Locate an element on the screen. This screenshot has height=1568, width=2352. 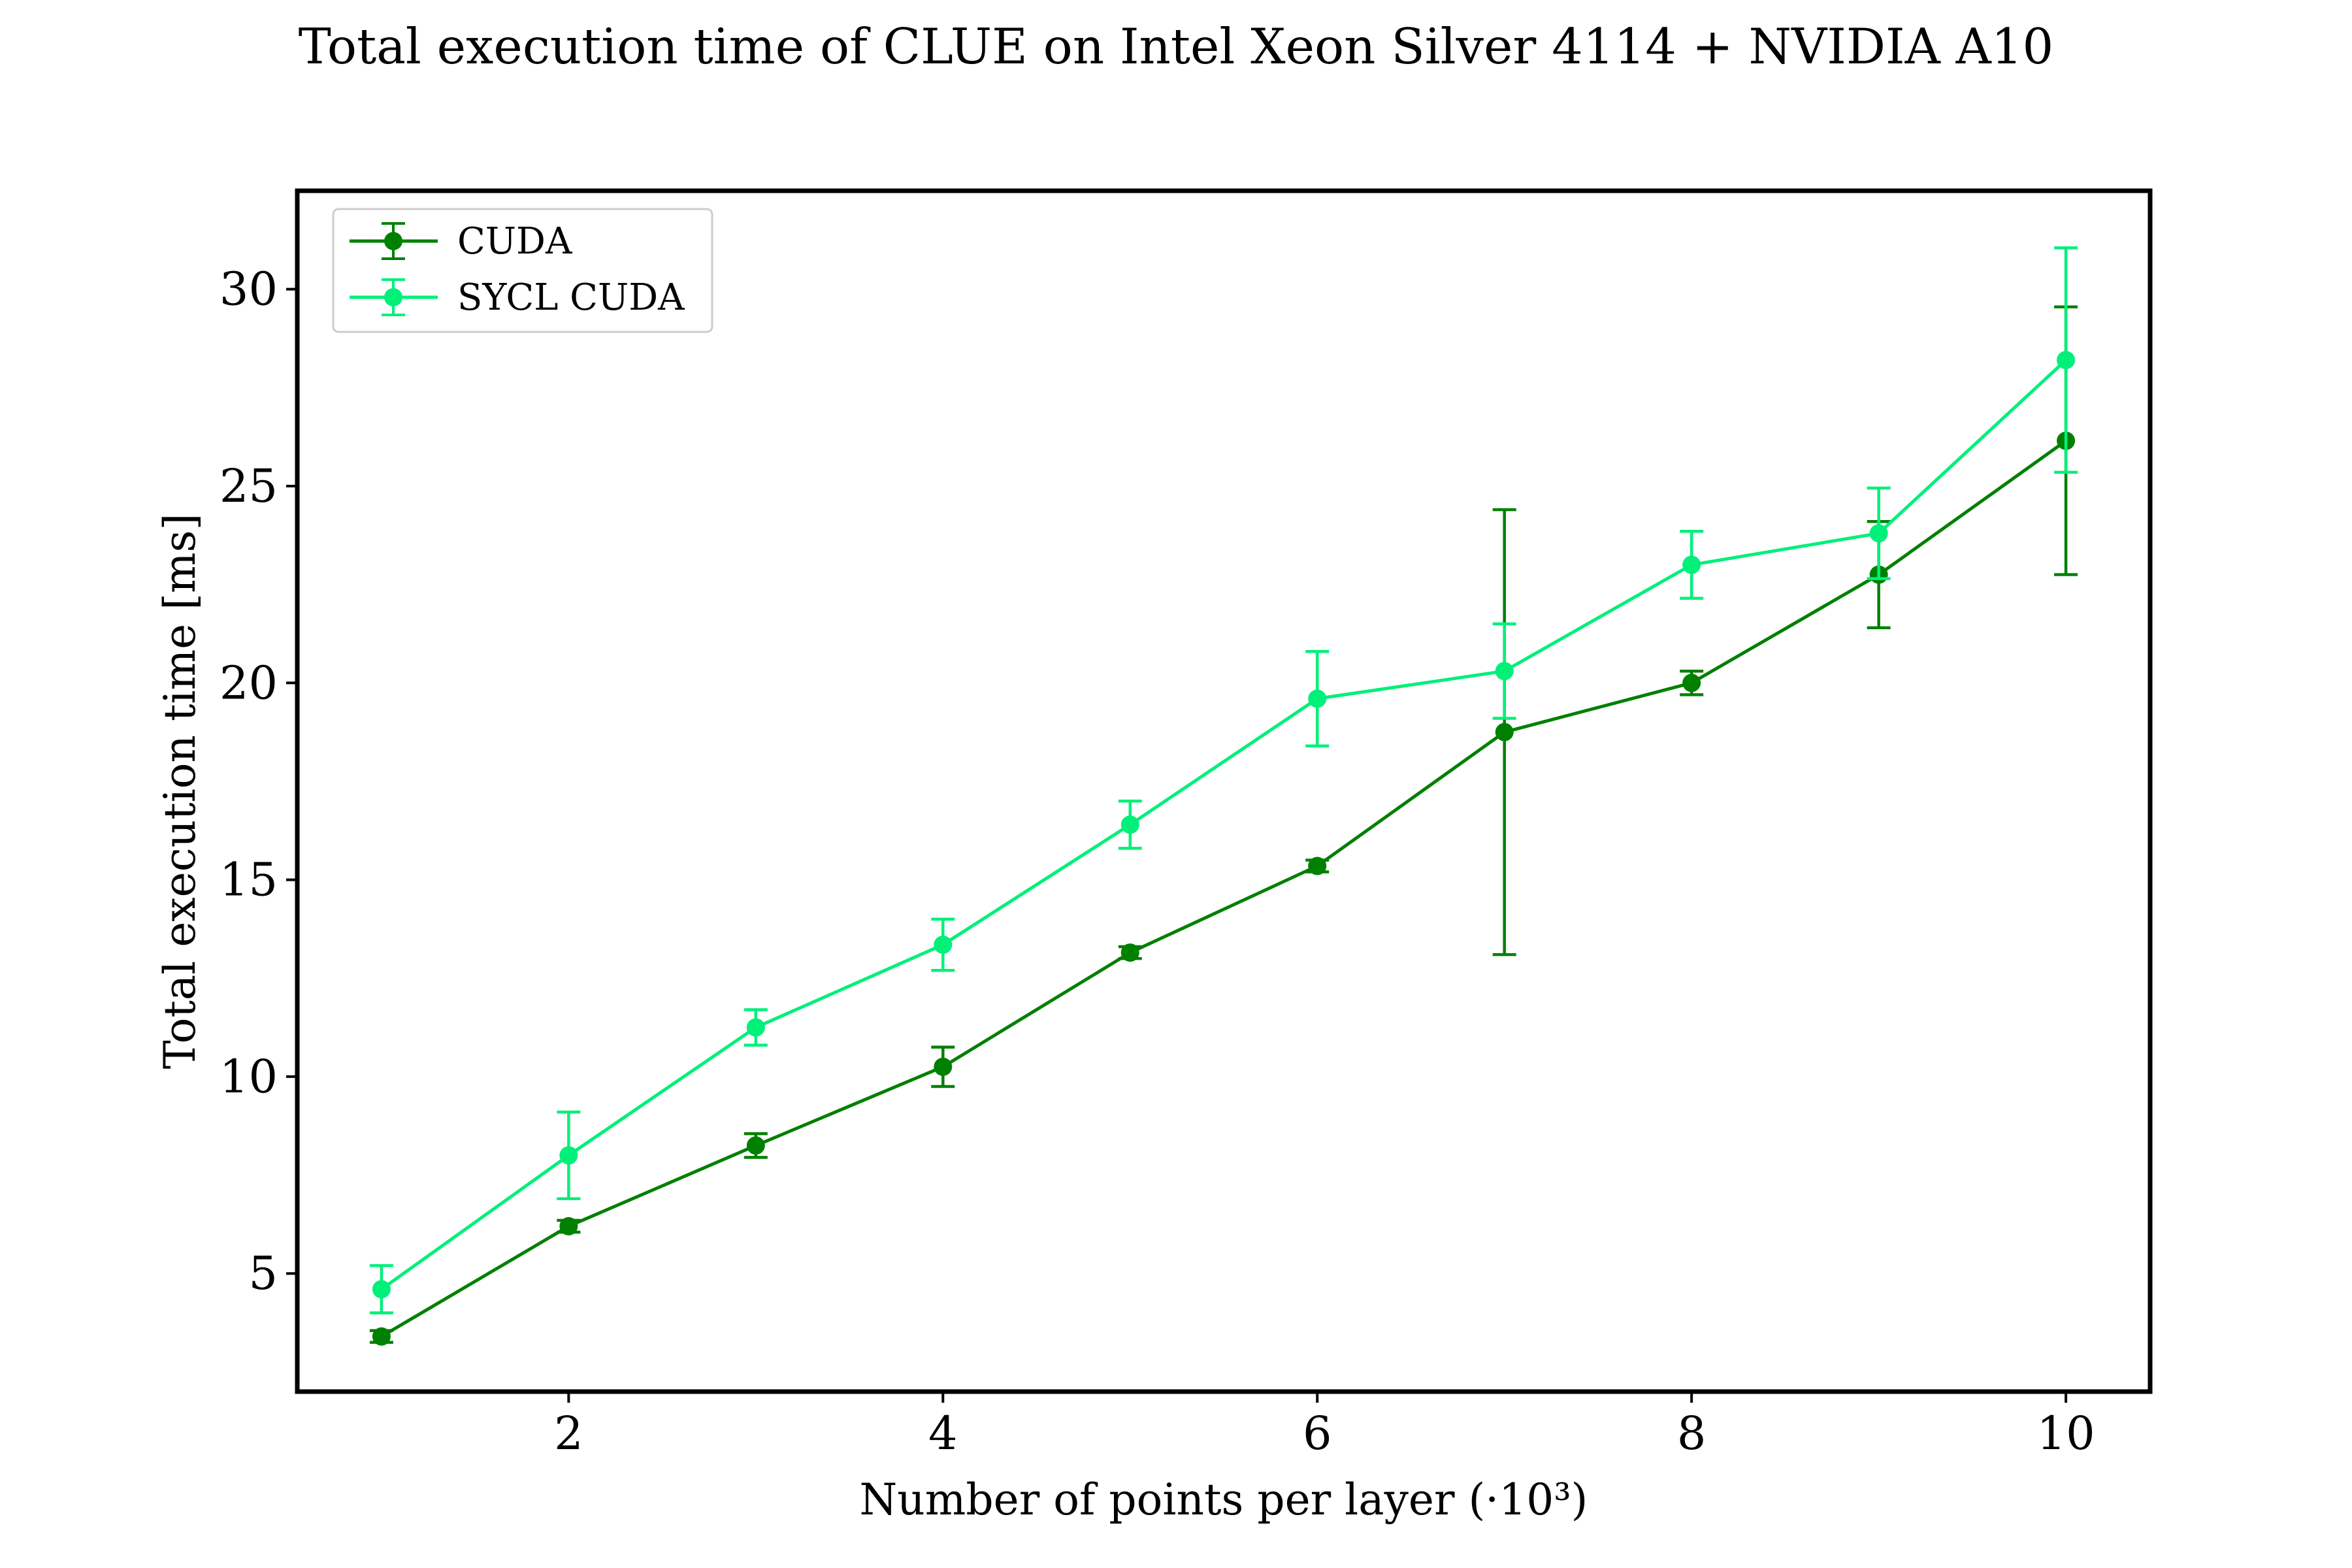
x-tick-label: 2 is located at coordinates (568, 1433).